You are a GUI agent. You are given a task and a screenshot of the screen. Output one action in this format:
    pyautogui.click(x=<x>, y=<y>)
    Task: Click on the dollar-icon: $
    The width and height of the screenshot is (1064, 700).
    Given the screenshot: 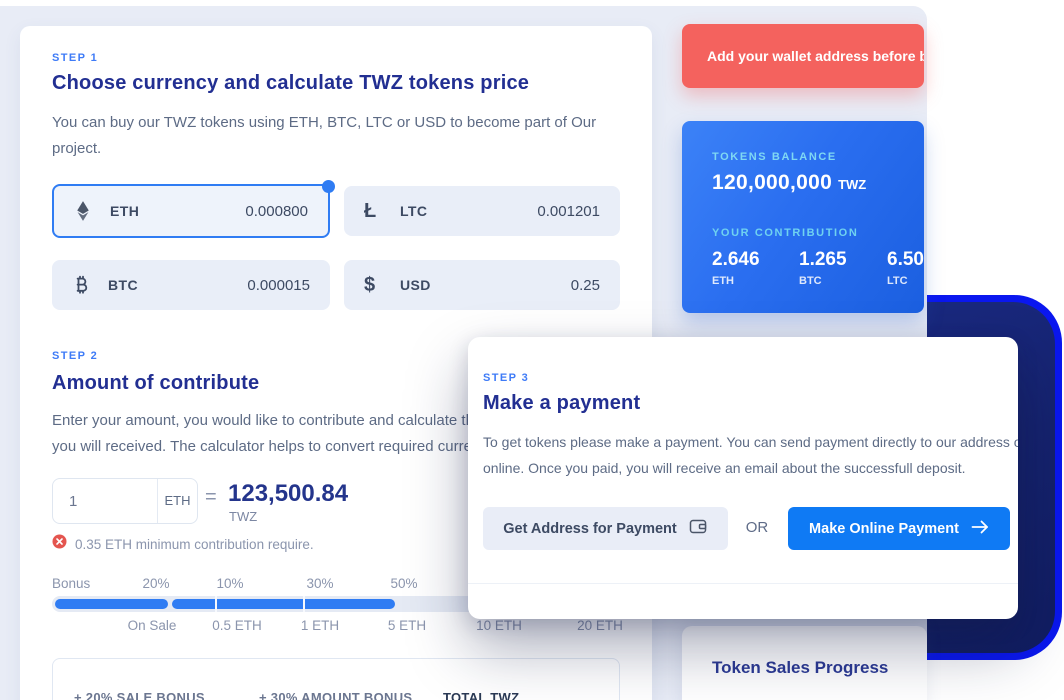 What is the action you would take?
    pyautogui.click(x=370, y=284)
    